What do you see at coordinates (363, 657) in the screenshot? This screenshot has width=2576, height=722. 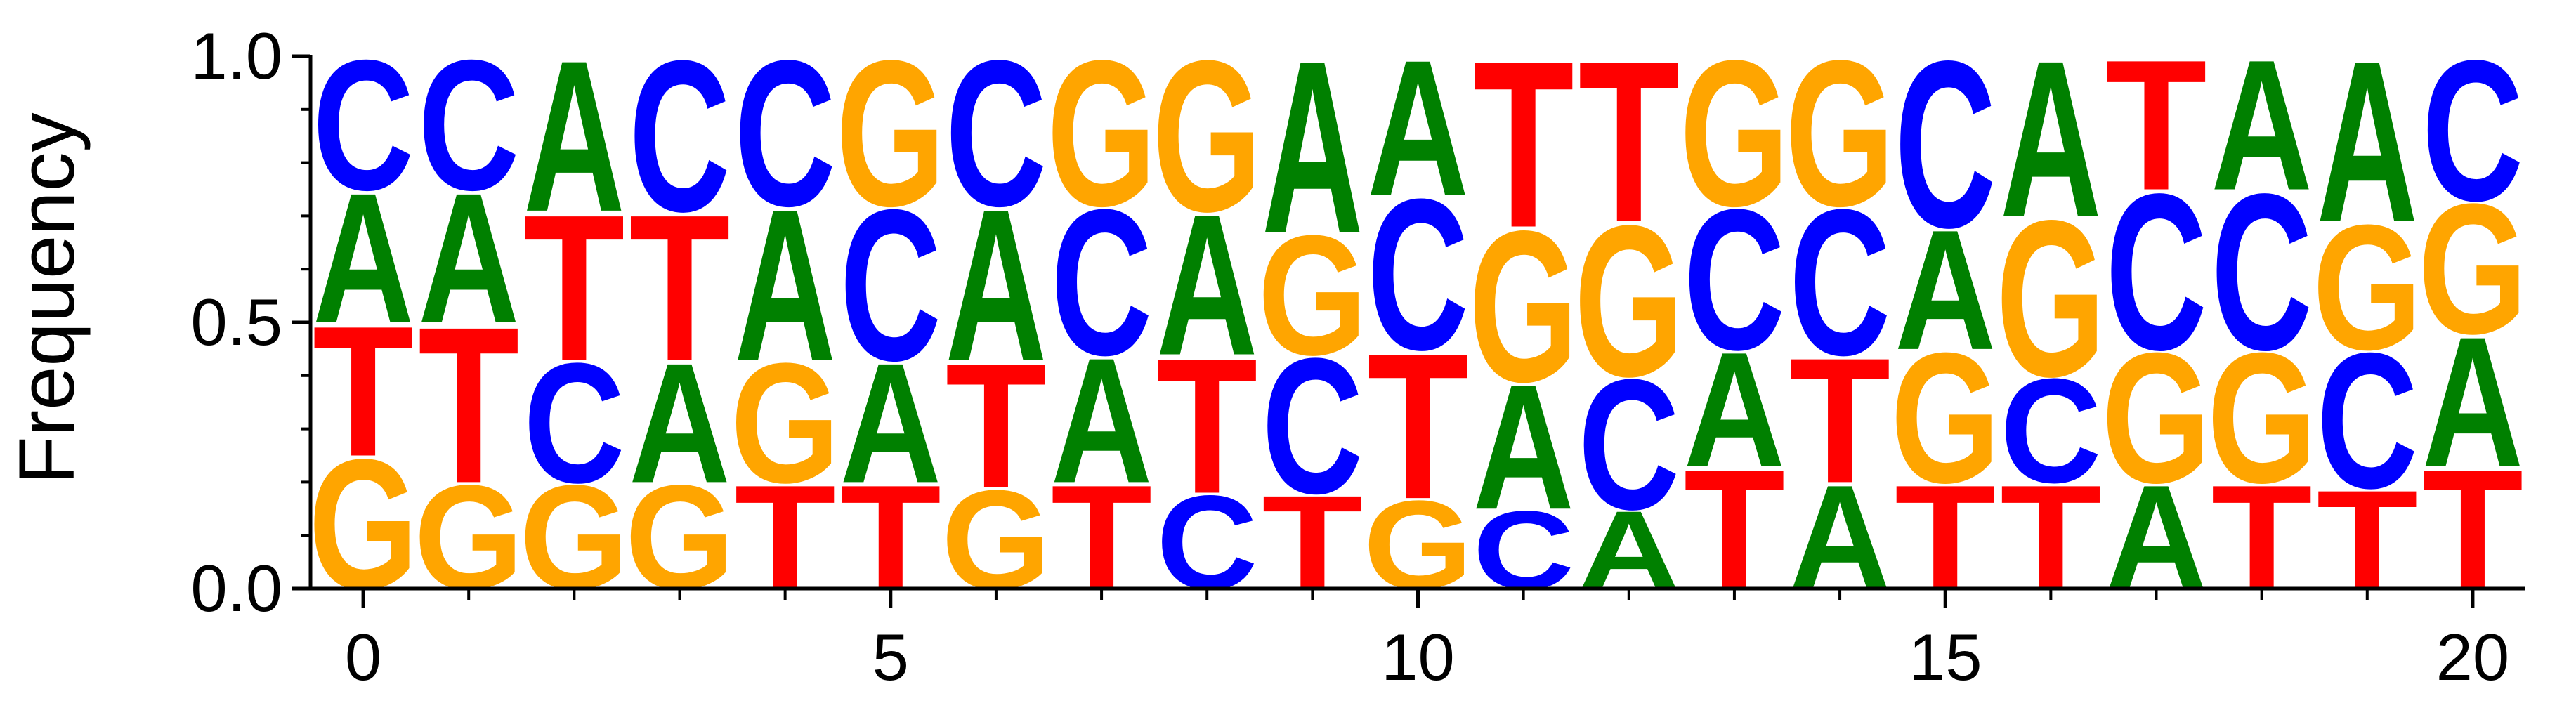 I see `x-tick-label: 0` at bounding box center [363, 657].